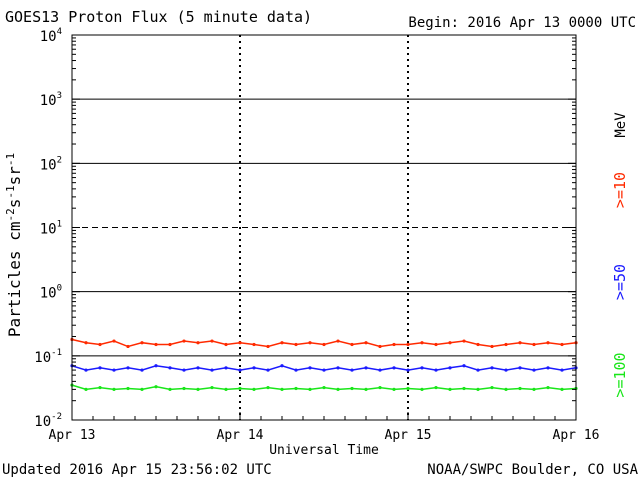 The image size is (640, 480). I want to click on legend: MeV >=10 >=50 >=100, so click(620, 255).